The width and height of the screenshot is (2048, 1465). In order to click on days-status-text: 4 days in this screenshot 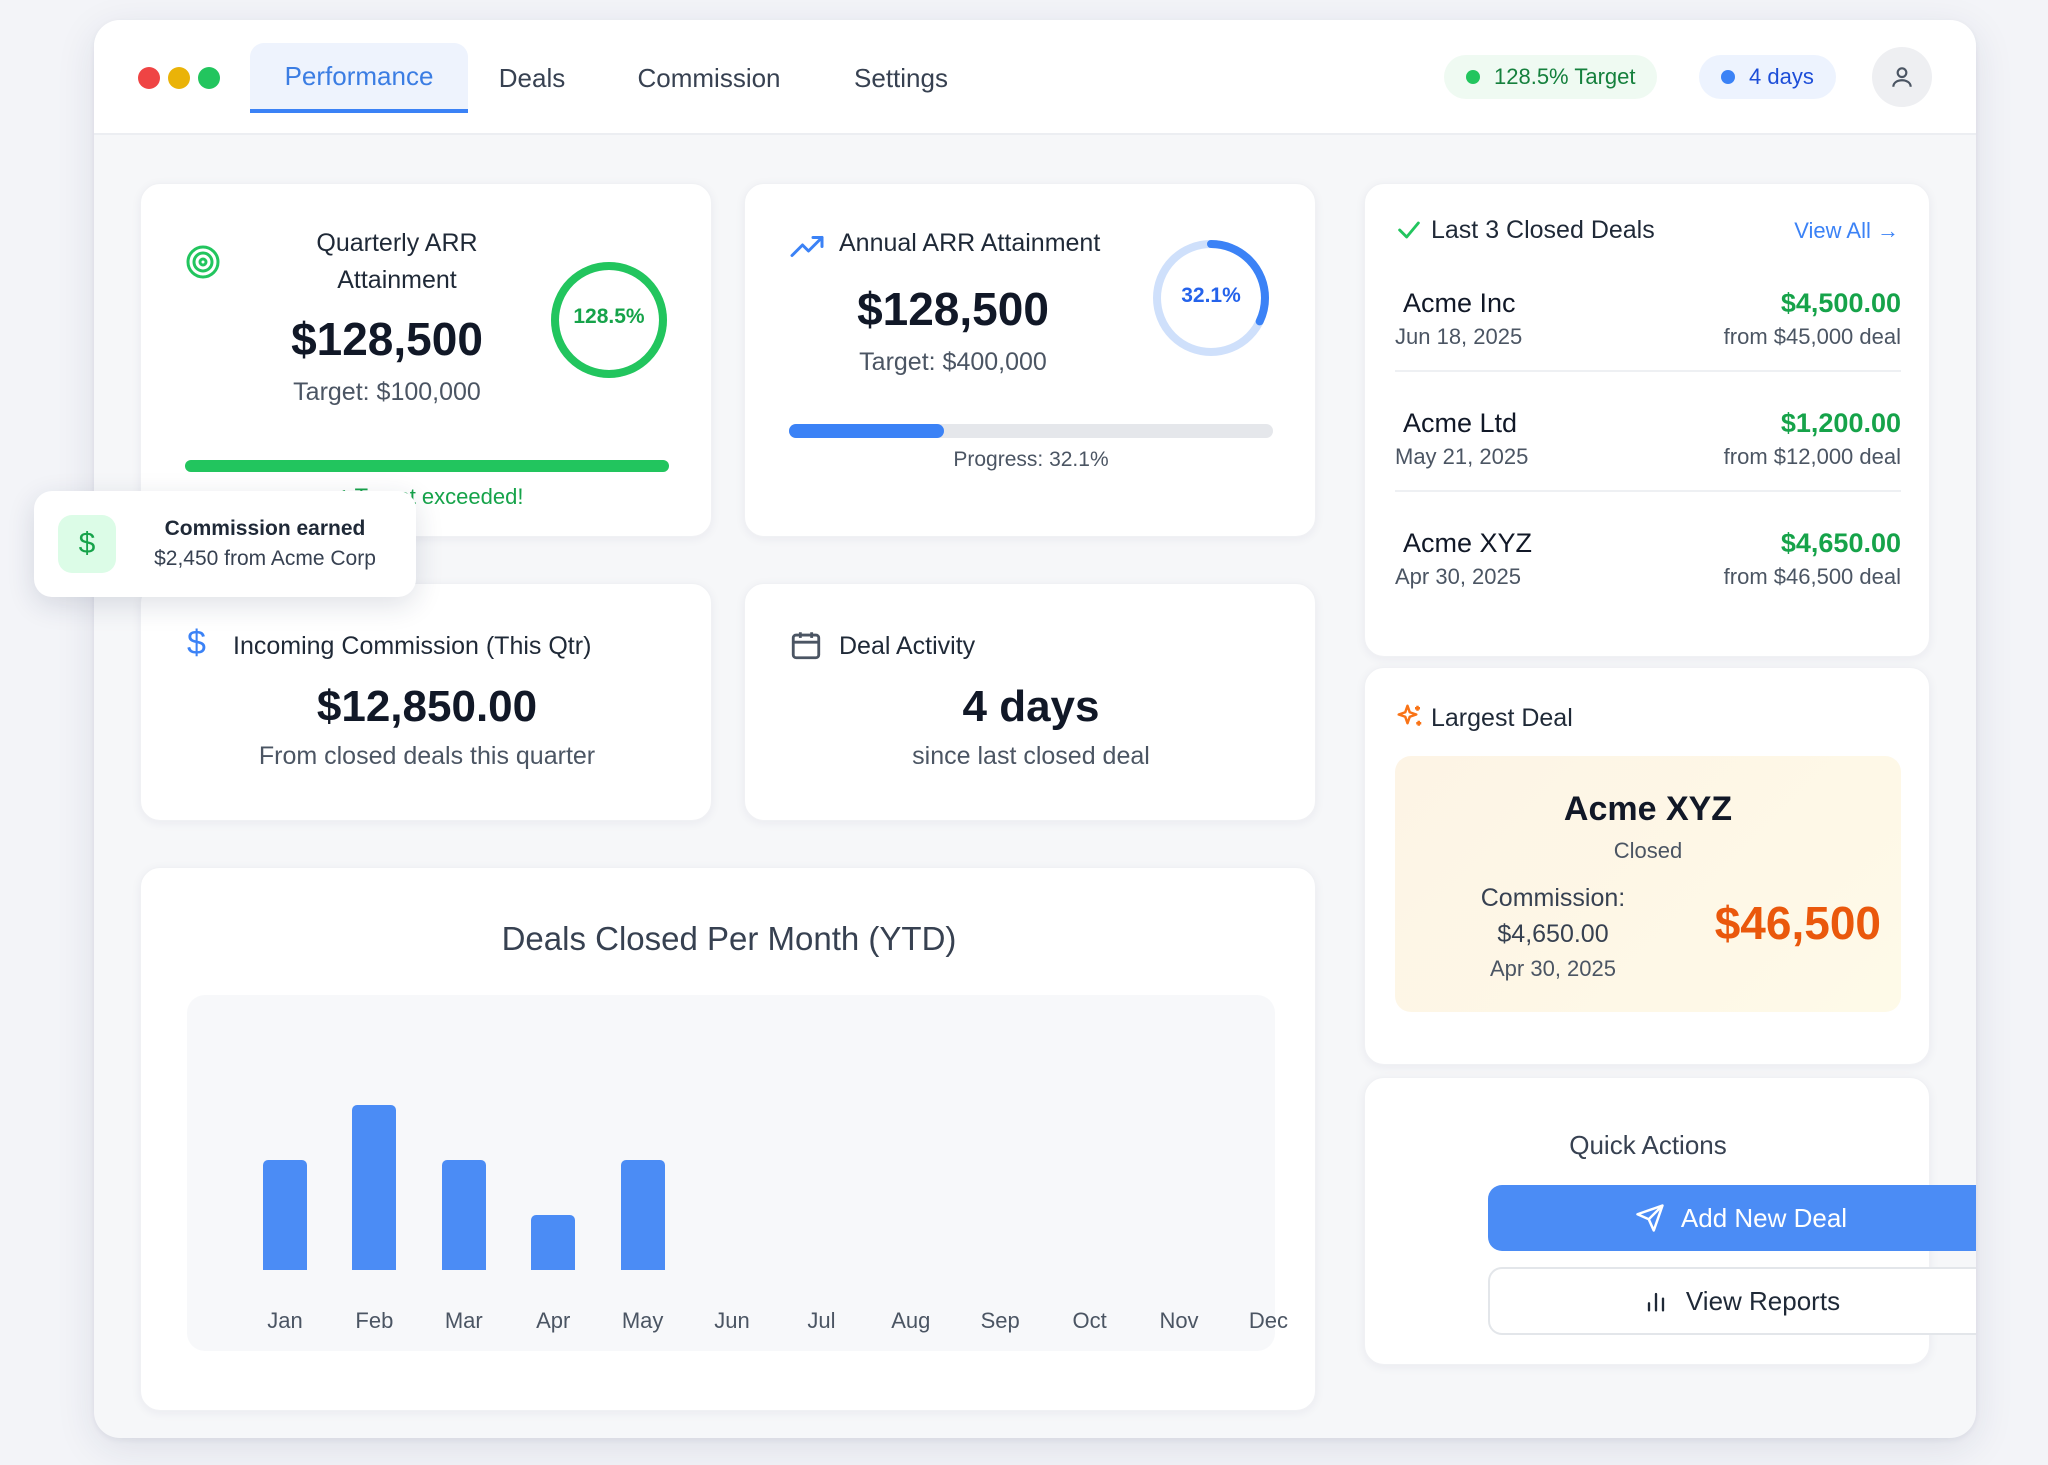, I will do `click(1781, 76)`.